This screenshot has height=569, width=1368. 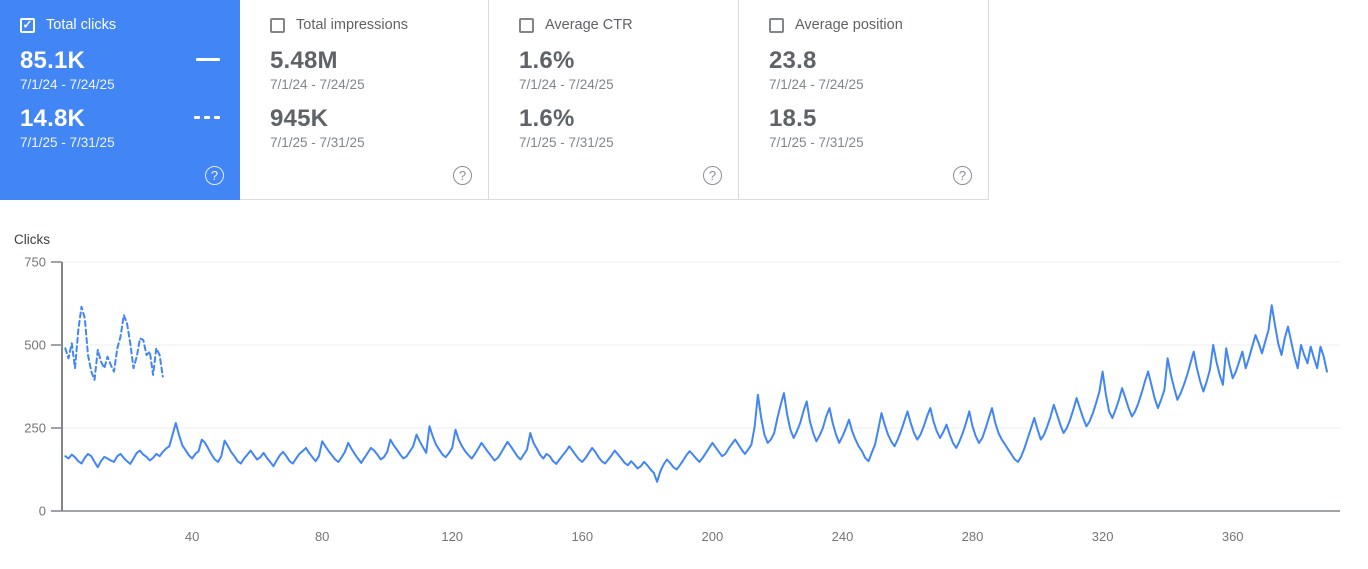 I want to click on checkmark-icon: ✓, so click(x=27, y=24).